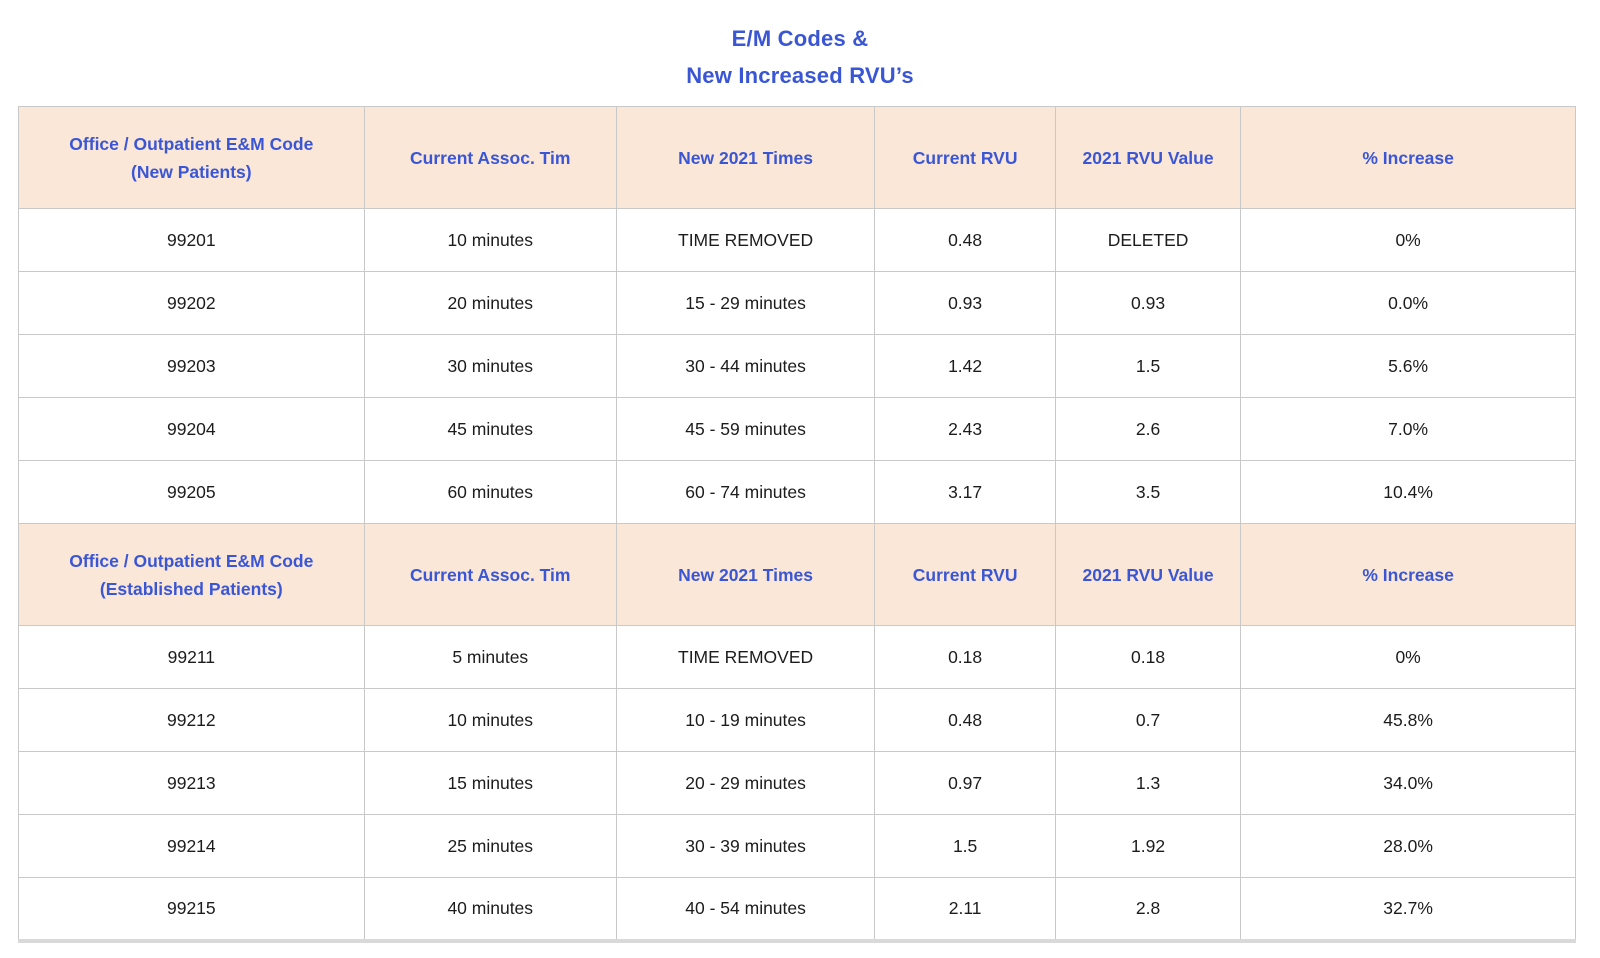 Image resolution: width=1600 pixels, height=958 pixels. What do you see at coordinates (490, 303) in the screenshot?
I see `table-cell: 20 minutes` at bounding box center [490, 303].